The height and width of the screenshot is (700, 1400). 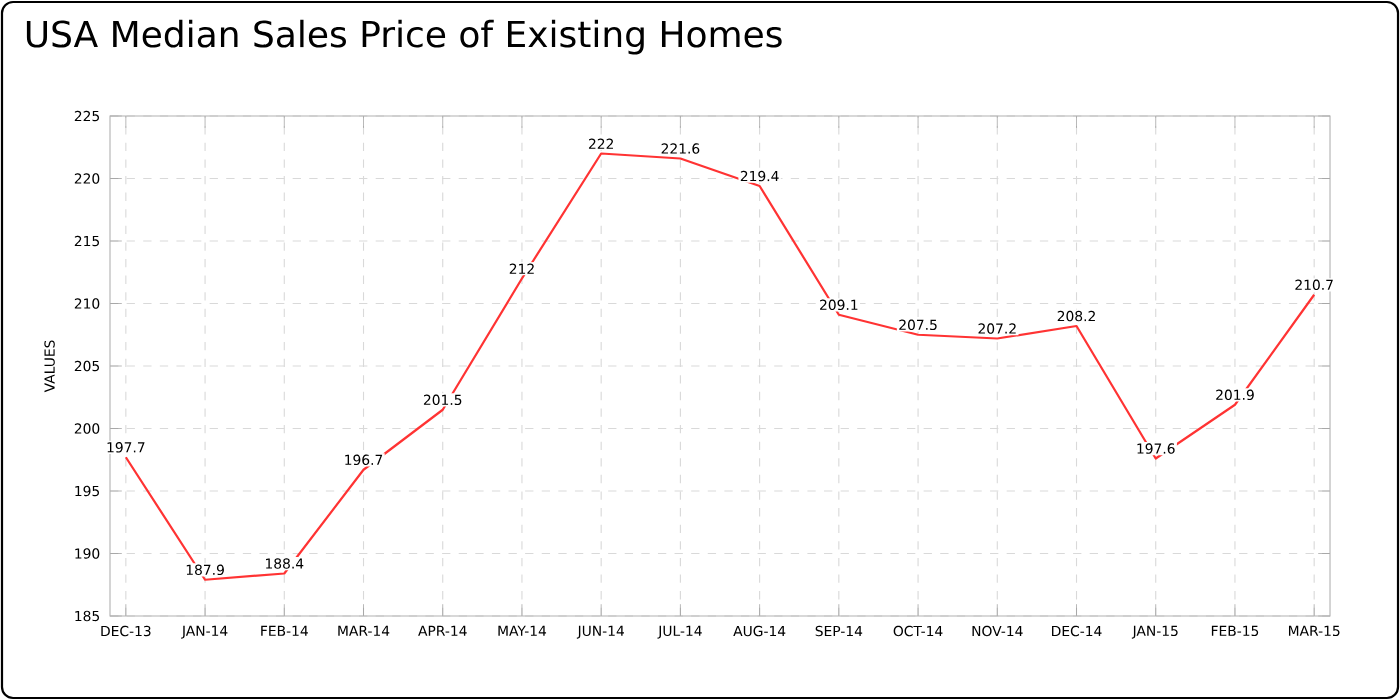 What do you see at coordinates (404, 37) in the screenshot?
I see `chart-title: USA Median Sales Price of Existing Homes` at bounding box center [404, 37].